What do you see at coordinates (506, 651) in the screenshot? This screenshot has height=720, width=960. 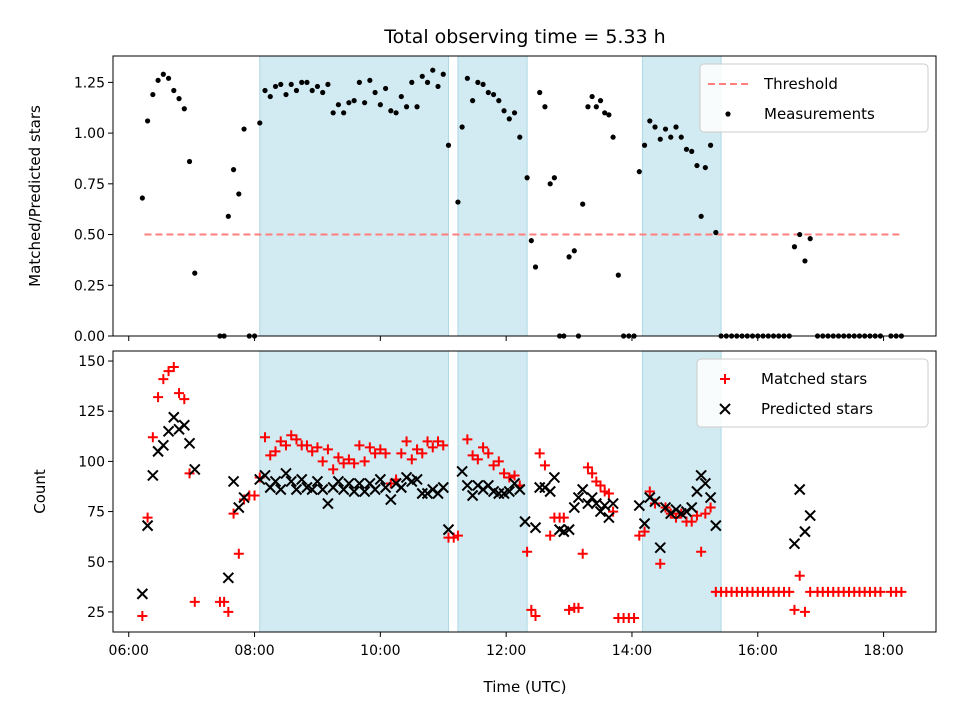 I see `x-tick-label: 12:00` at bounding box center [506, 651].